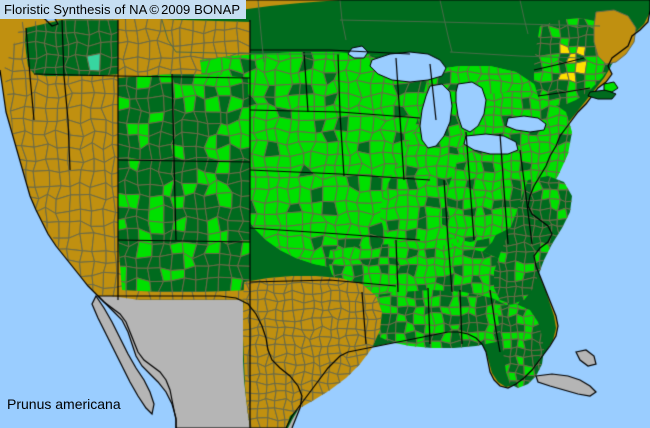 The width and height of the screenshot is (650, 428). Describe the element at coordinates (154, 9) in the screenshot. I see `copyright-icon: ©` at that location.